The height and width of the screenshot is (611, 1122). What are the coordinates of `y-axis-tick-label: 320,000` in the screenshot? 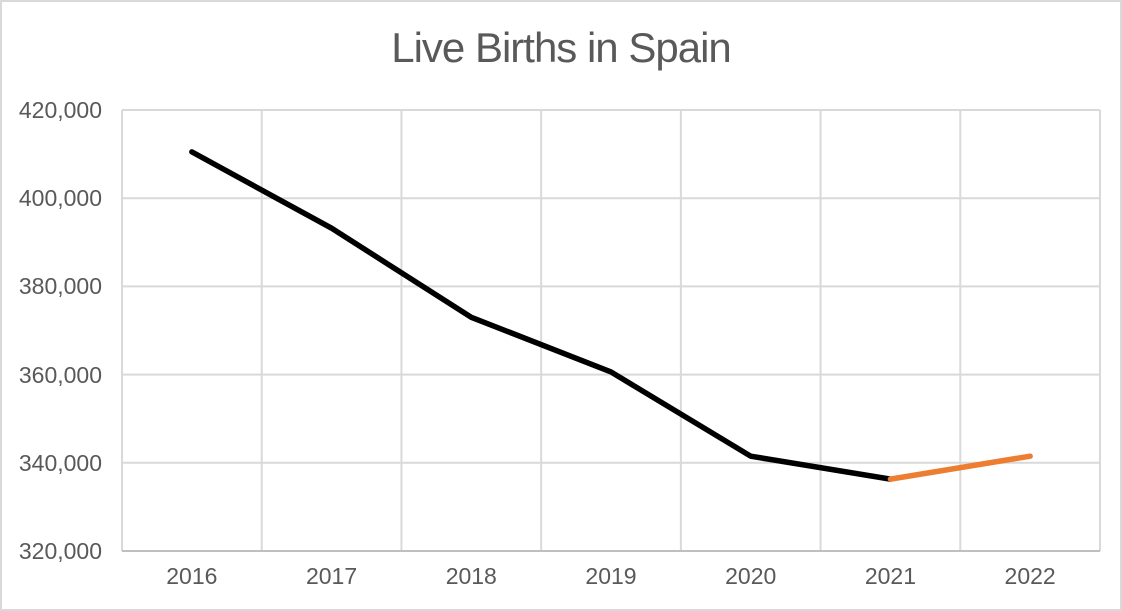 It's located at (60, 551).